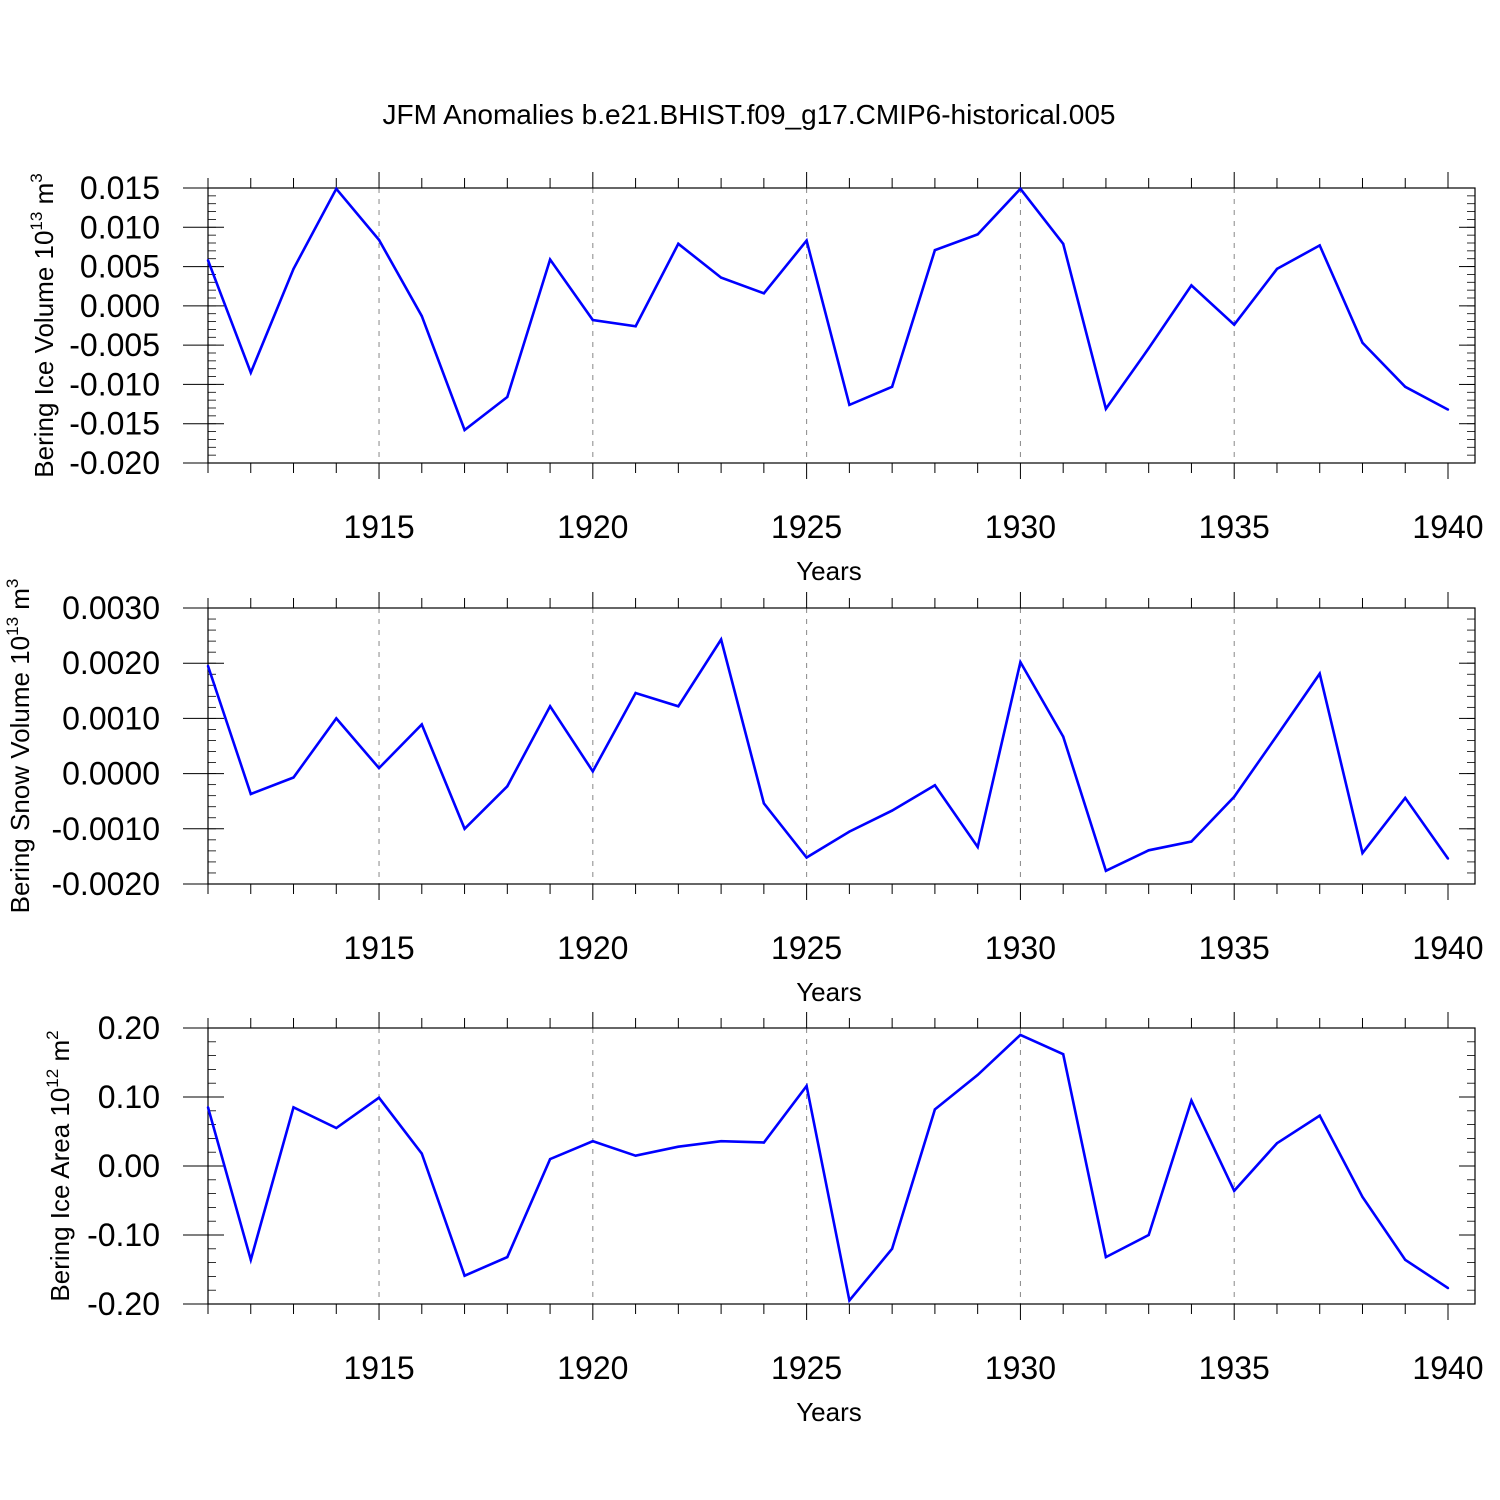 Image resolution: width=1500 pixels, height=1500 pixels. Describe the element at coordinates (120, 227) in the screenshot. I see `y-tick-label: 0.010` at that location.